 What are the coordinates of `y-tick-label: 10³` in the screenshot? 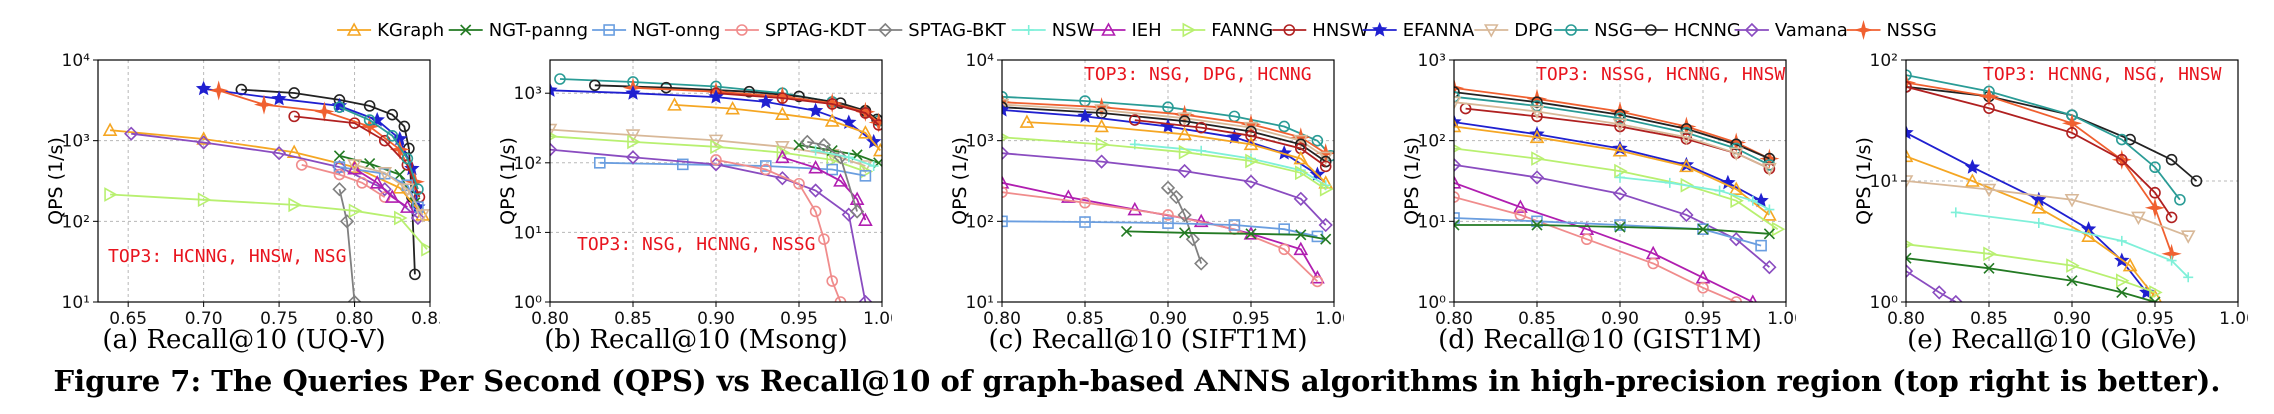 It's located at (528, 94).